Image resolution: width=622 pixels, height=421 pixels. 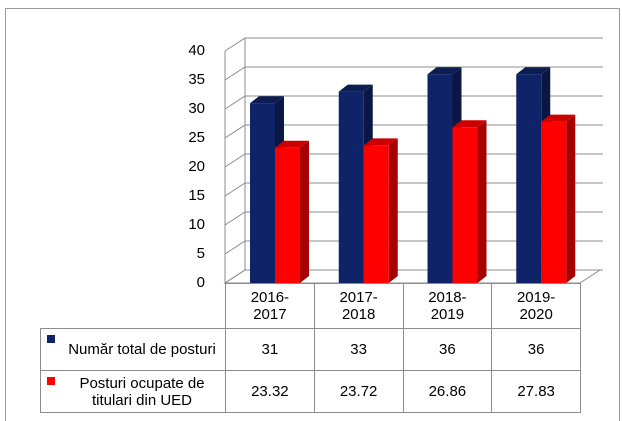 What do you see at coordinates (358, 391) in the screenshot?
I see `table-value: 23.72` at bounding box center [358, 391].